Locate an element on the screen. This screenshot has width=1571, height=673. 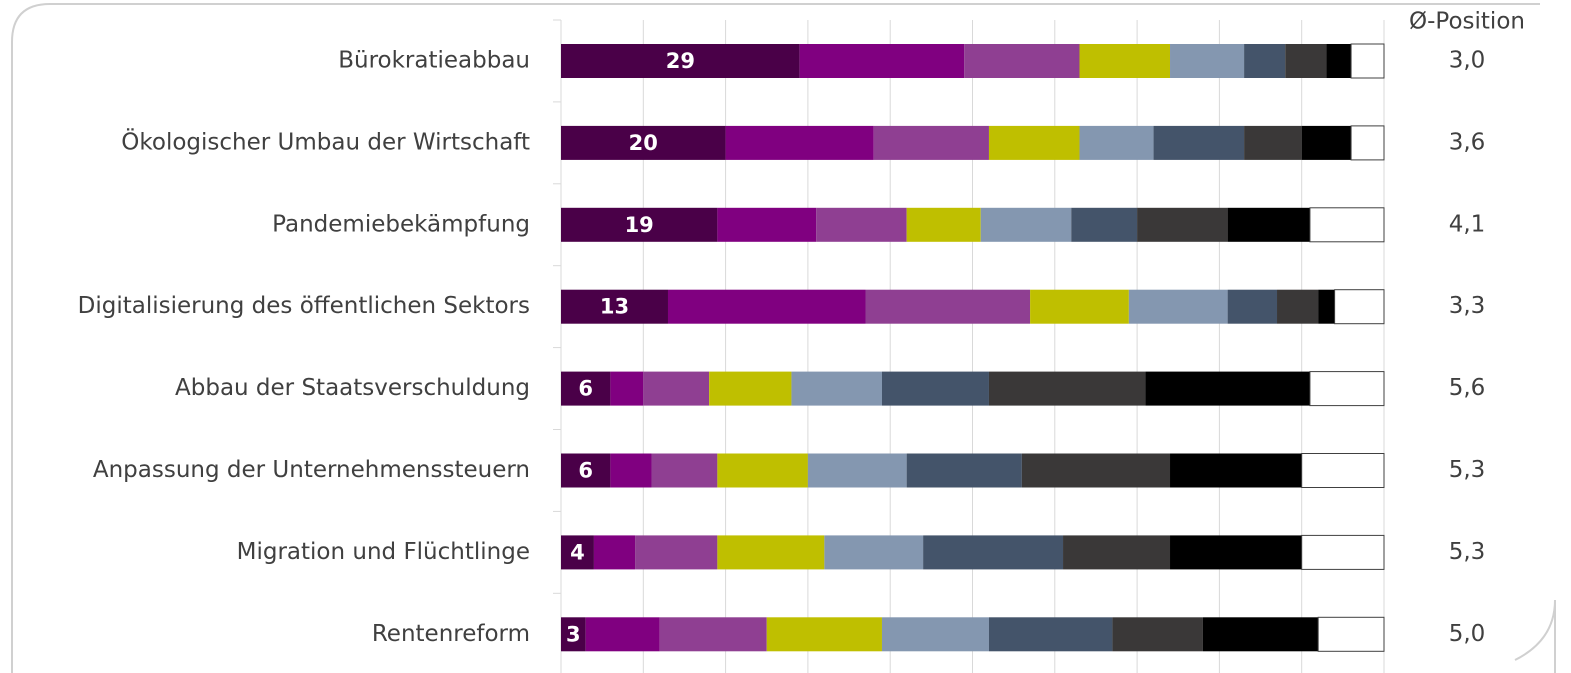
avg-label: 5,6 is located at coordinates (1467, 388).